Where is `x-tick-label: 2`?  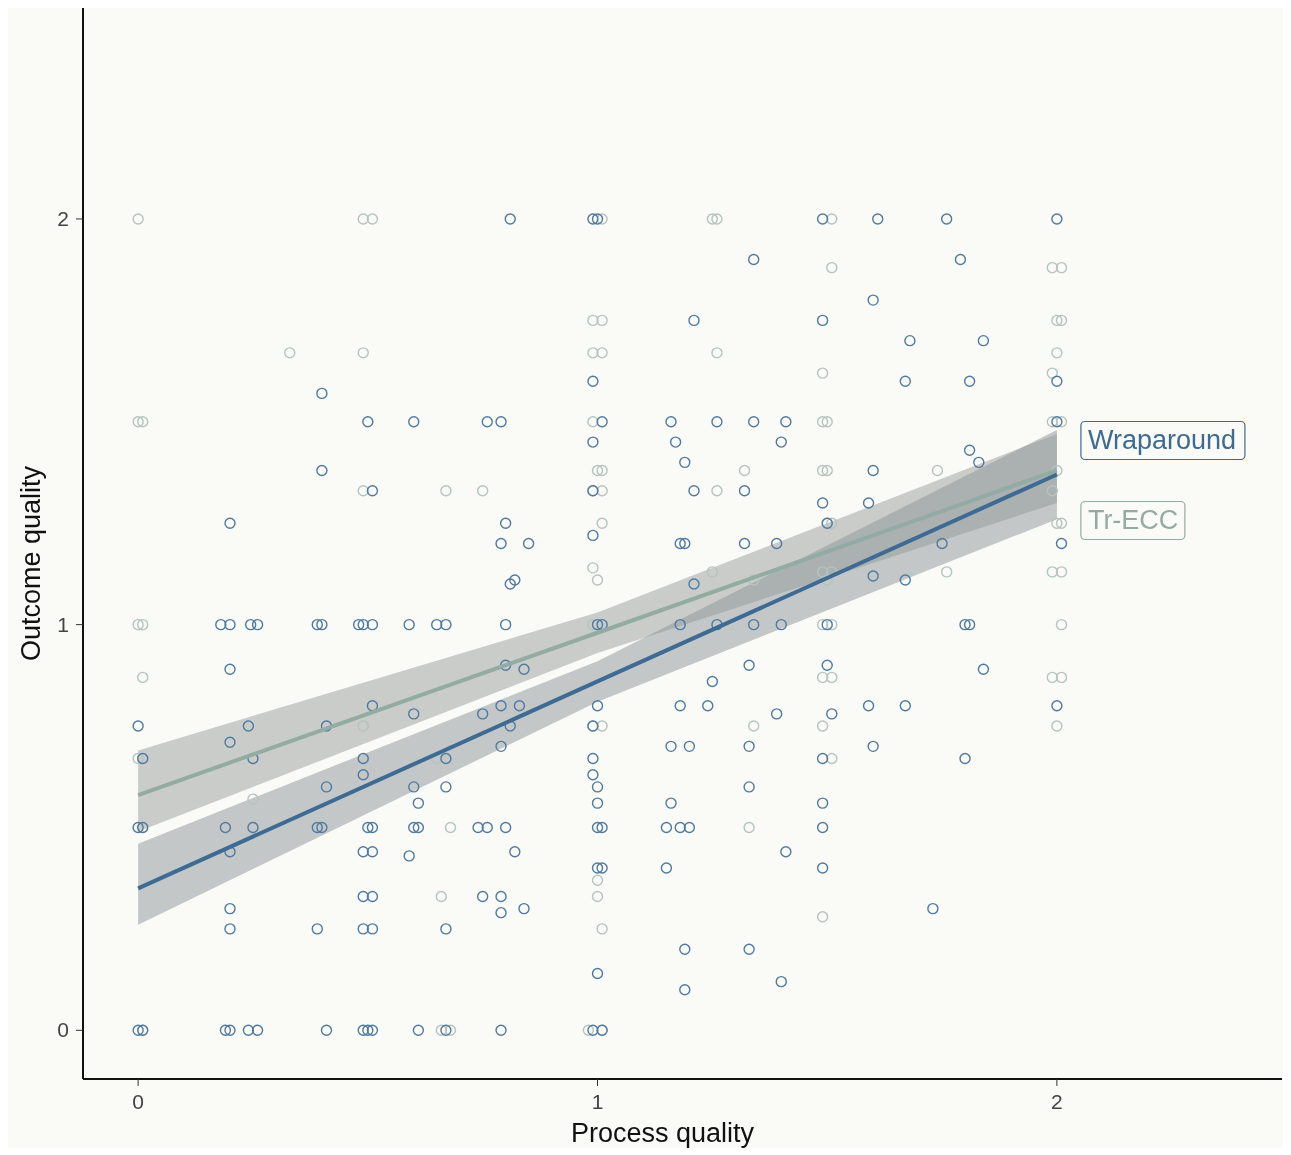 x-tick-label: 2 is located at coordinates (1057, 1101).